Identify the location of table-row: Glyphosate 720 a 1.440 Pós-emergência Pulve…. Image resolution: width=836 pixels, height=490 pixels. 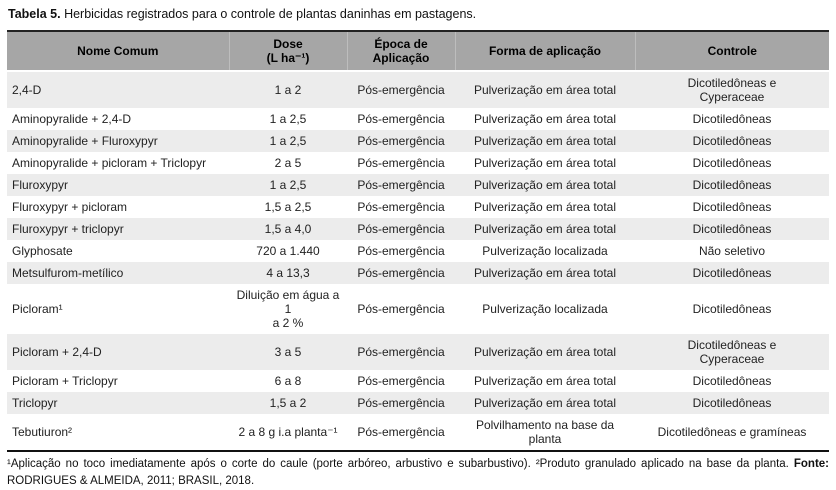
(418, 251).